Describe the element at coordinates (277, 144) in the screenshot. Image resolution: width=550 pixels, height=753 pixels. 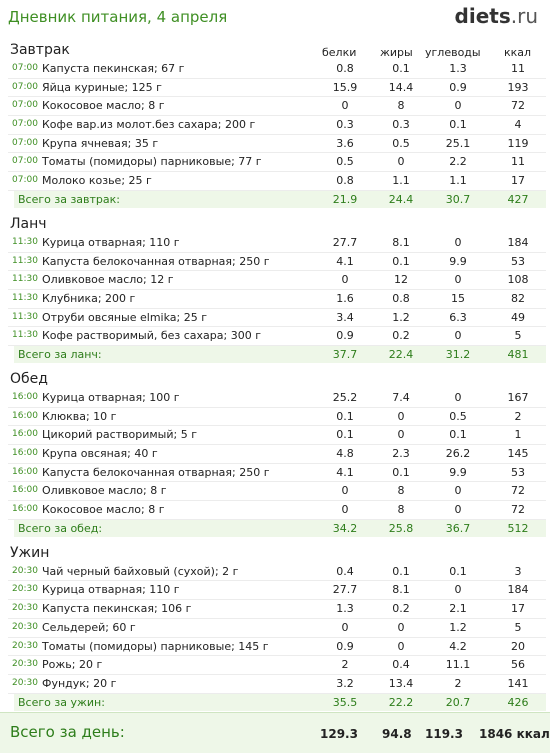
I see `food-row: 07:00 Крупа ячневая; 35 г 3.6 0.5 25.1 119` at that location.